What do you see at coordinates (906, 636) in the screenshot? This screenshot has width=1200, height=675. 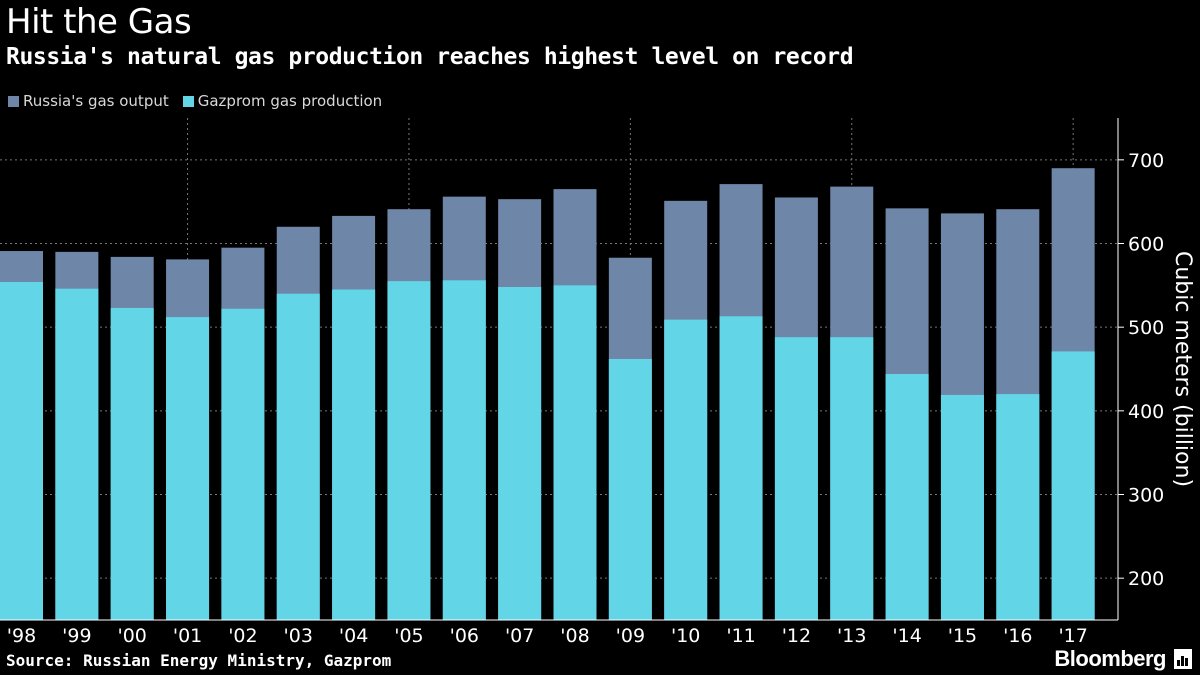 I see `x-tick-label: '14` at bounding box center [906, 636].